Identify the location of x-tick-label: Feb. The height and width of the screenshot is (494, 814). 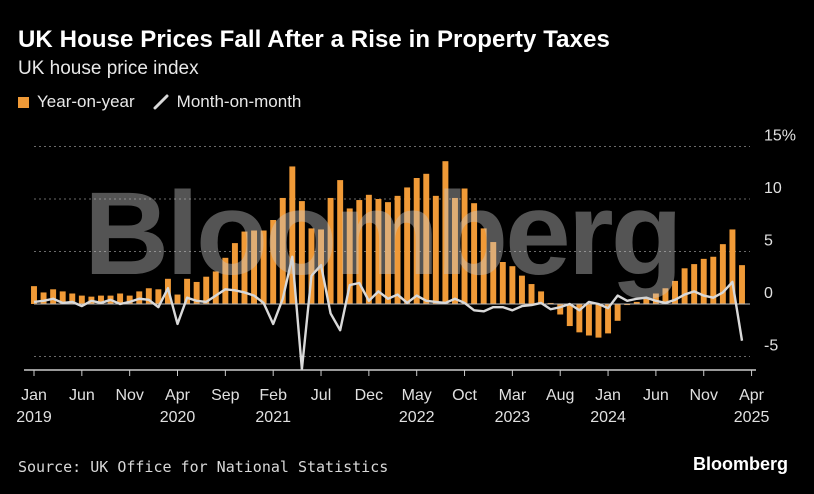
(273, 395).